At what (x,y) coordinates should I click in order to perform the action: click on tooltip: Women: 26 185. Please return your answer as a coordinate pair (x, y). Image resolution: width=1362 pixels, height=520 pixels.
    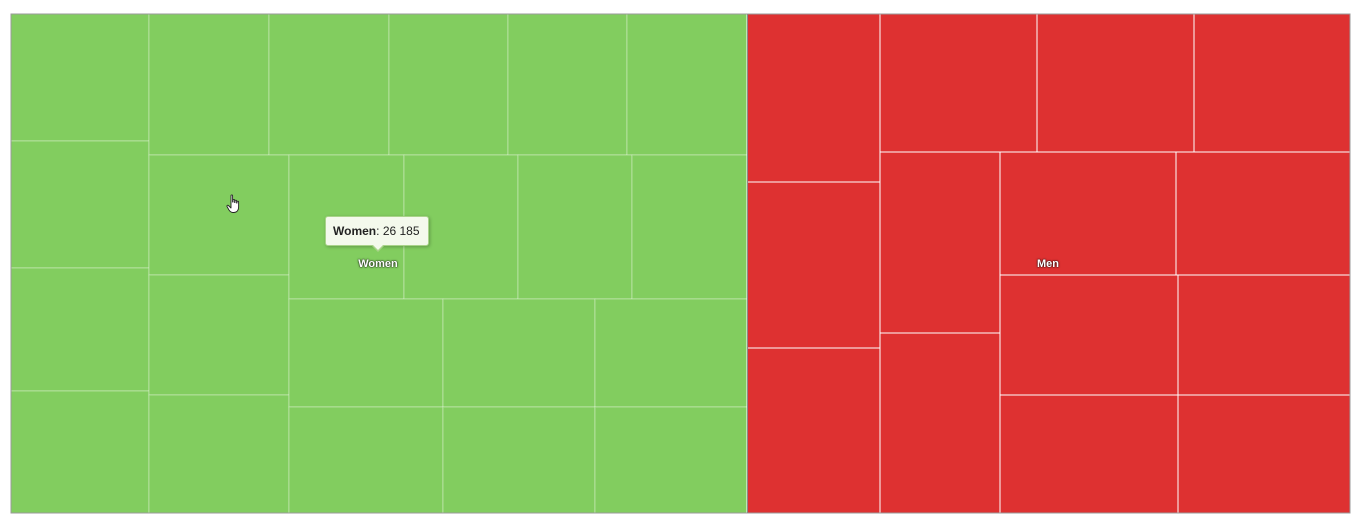
    Looking at the image, I should click on (377, 231).